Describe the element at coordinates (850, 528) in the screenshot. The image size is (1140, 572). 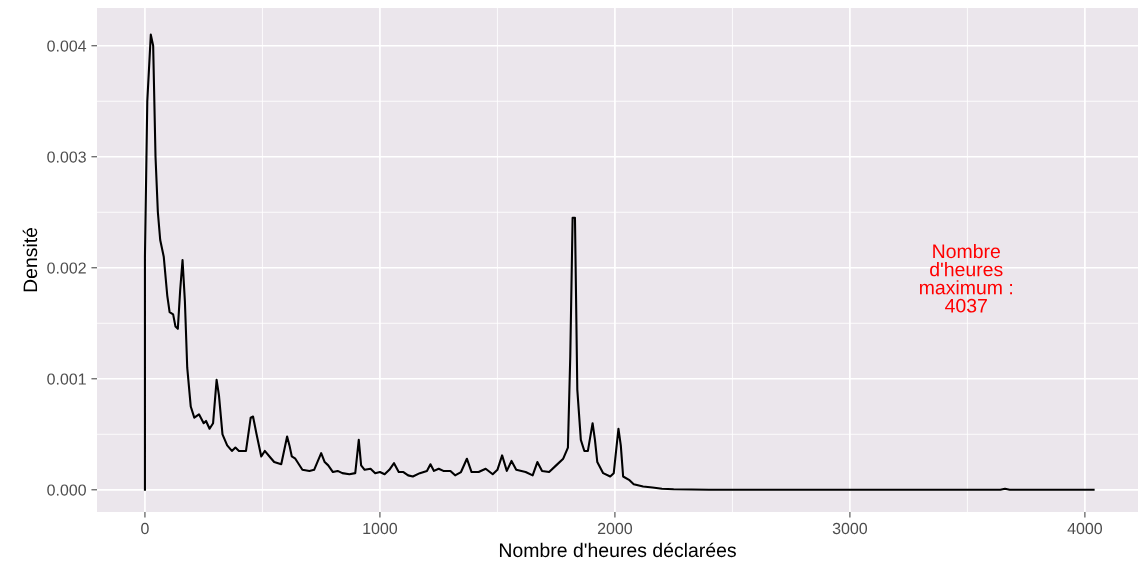
I see `x-tick-label: 3000` at that location.